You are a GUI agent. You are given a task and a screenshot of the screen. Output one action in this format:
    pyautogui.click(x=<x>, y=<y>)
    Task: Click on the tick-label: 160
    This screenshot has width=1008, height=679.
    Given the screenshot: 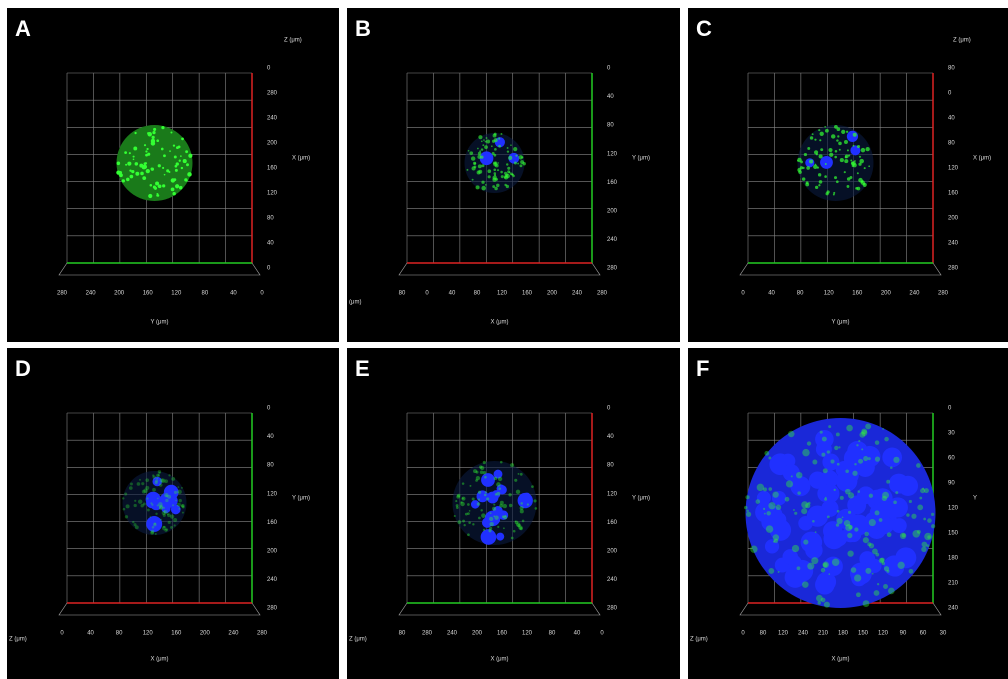 What is the action you would take?
    pyautogui.click(x=176, y=634)
    